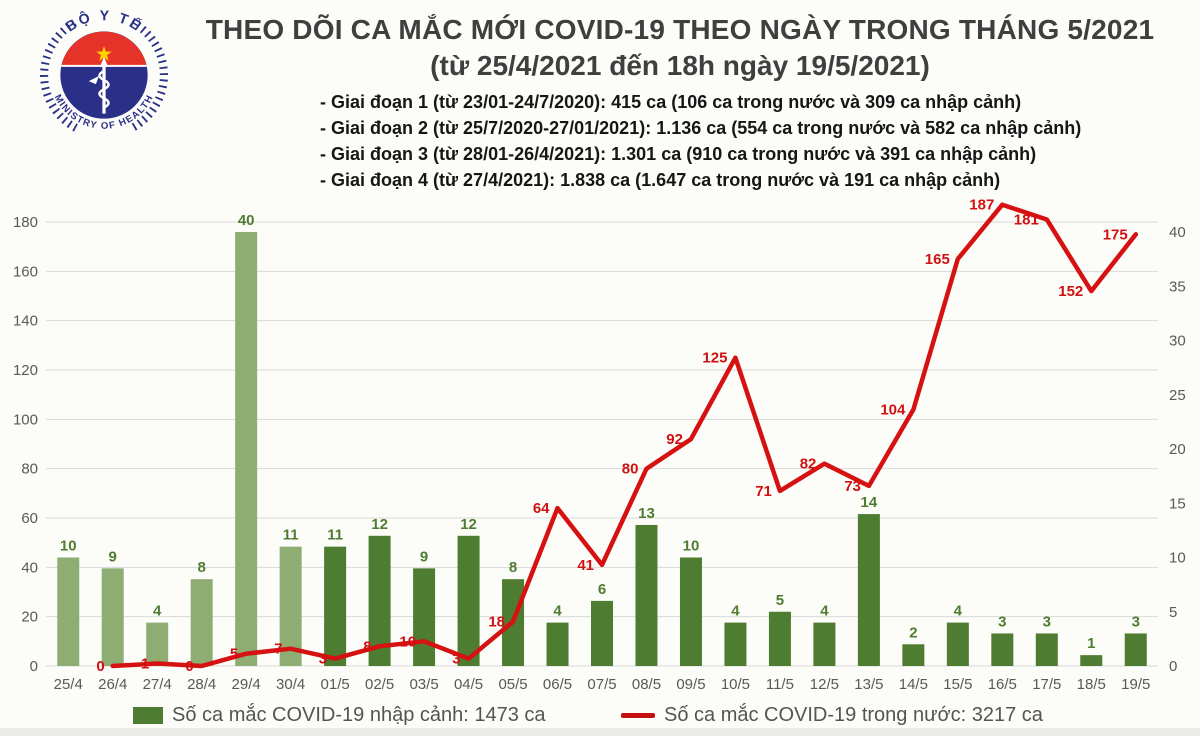  Describe the element at coordinates (646, 684) in the screenshot. I see `x-axis-label: 08/5` at that location.